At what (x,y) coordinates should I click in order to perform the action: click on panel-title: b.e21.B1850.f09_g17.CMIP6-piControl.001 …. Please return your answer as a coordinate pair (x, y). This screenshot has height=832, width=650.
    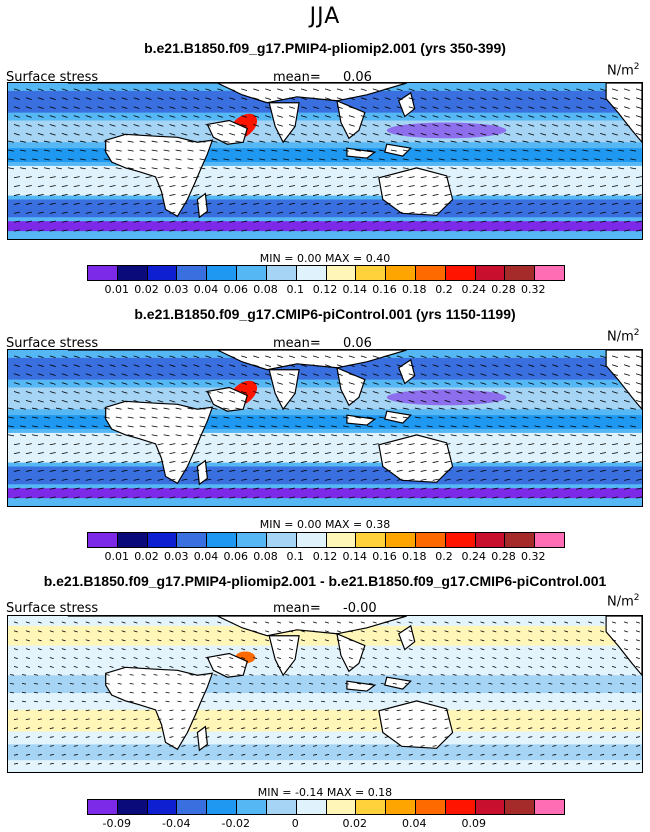
    Looking at the image, I should click on (325, 314).